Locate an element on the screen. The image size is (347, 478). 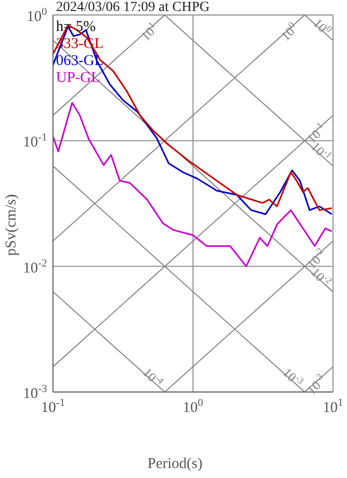
y-tick-label: 10$^{0}$ is located at coordinates (36, 15).